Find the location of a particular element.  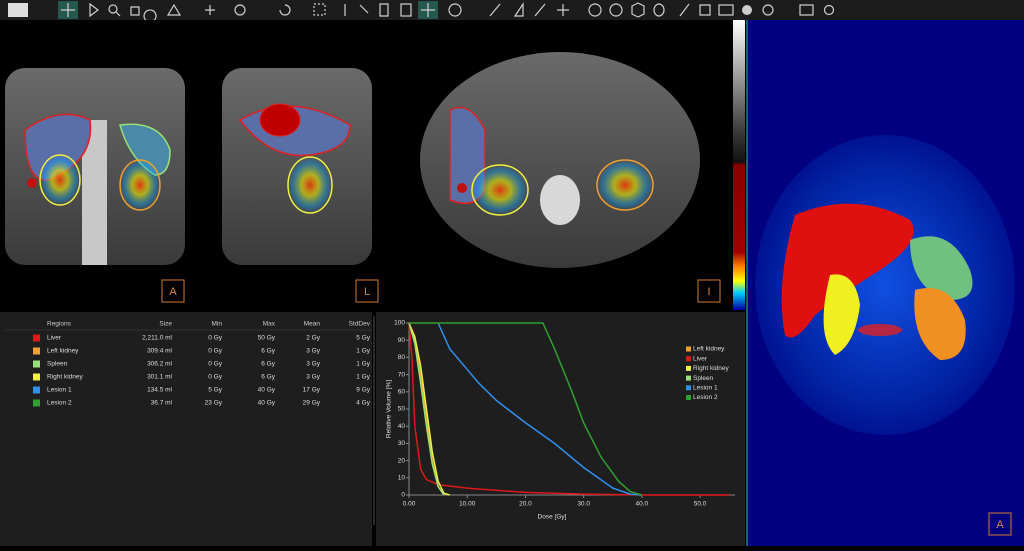

x-tick-label: 10.00 is located at coordinates (467, 504).